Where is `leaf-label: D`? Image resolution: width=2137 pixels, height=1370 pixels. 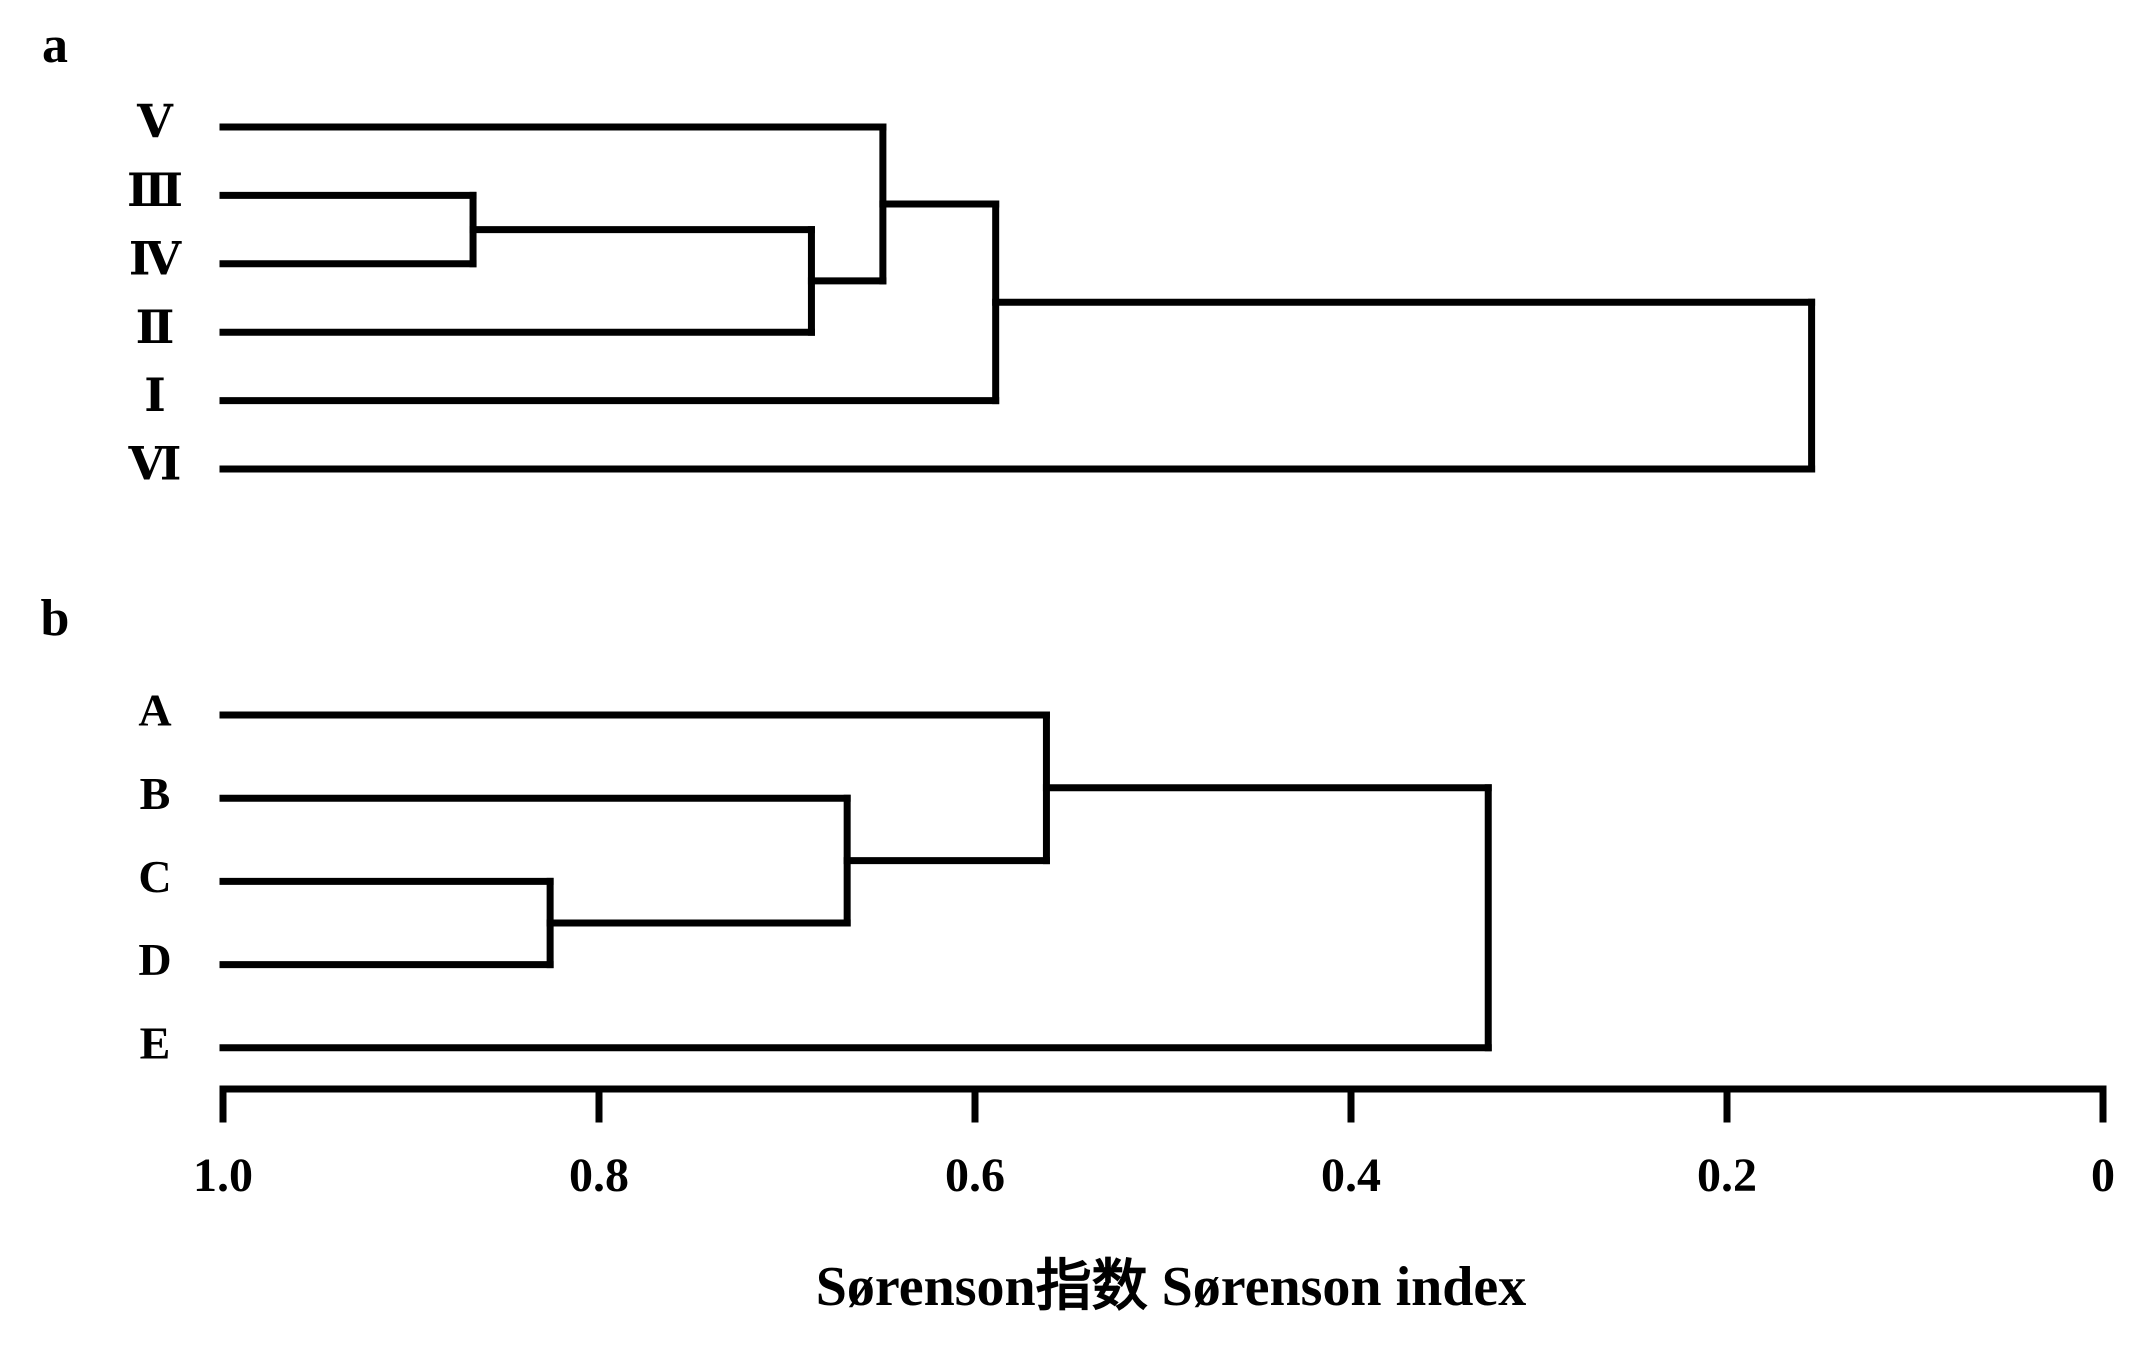
leaf-label: D is located at coordinates (154, 959).